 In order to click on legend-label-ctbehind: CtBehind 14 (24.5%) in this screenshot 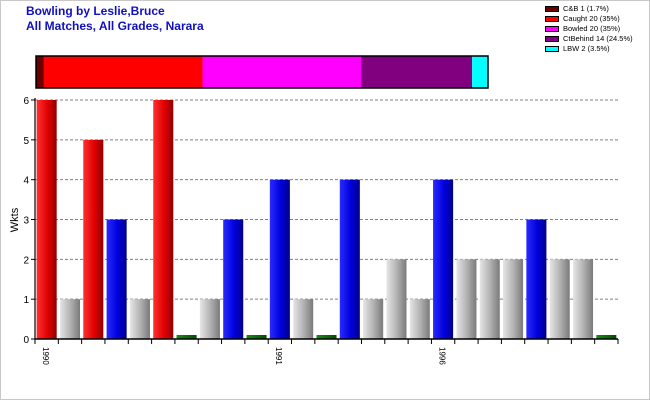, I will do `click(598, 38)`.